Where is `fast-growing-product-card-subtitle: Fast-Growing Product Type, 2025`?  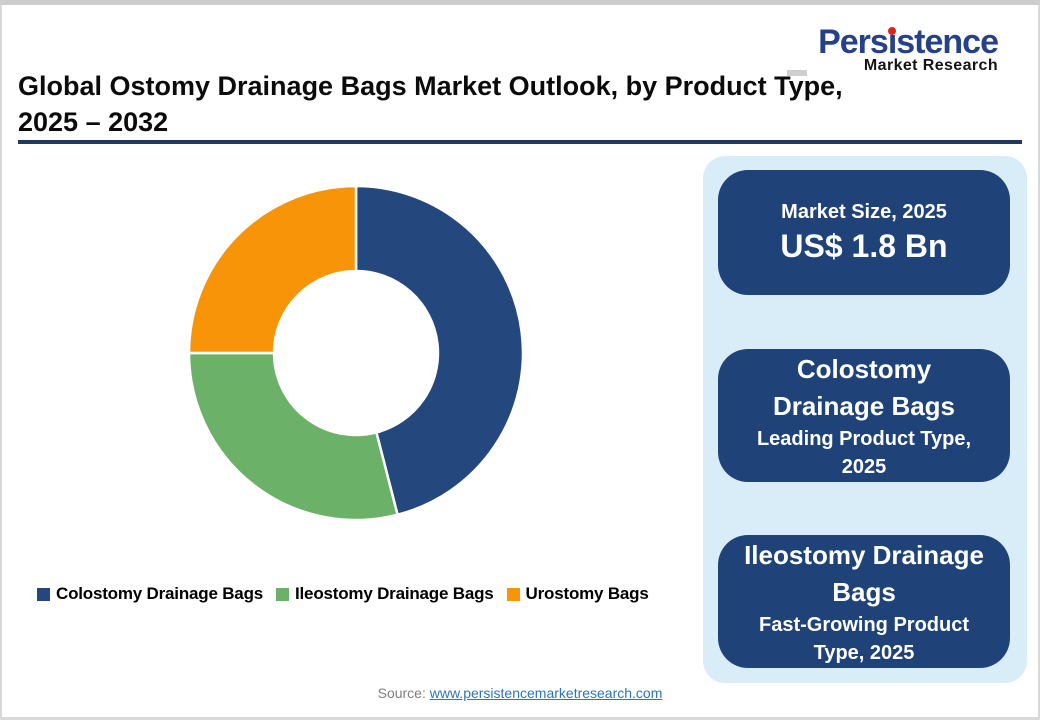
fast-growing-product-card-subtitle: Fast-Growing Product Type, 2025 is located at coordinates (864, 638).